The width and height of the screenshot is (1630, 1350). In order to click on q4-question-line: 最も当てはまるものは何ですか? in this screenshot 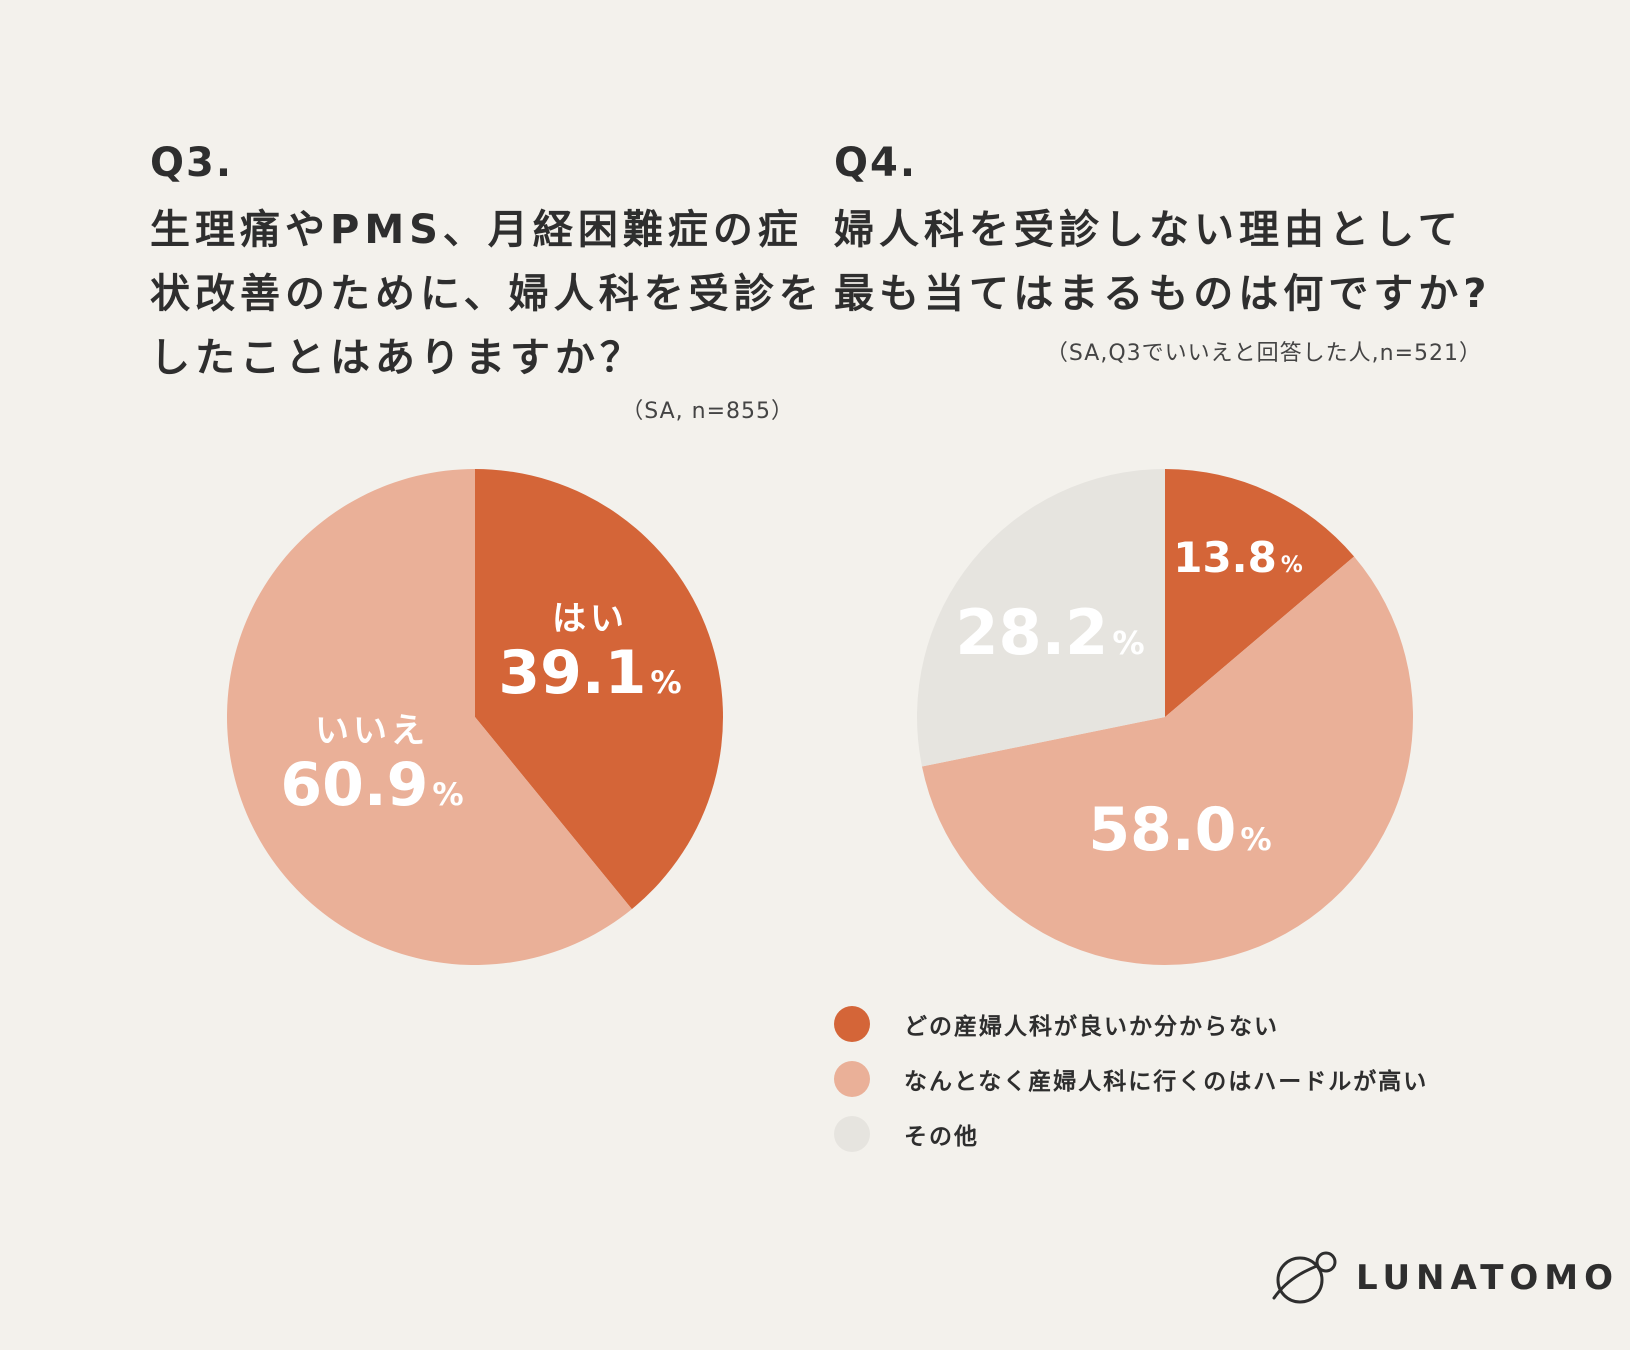, I will do `click(1163, 294)`.